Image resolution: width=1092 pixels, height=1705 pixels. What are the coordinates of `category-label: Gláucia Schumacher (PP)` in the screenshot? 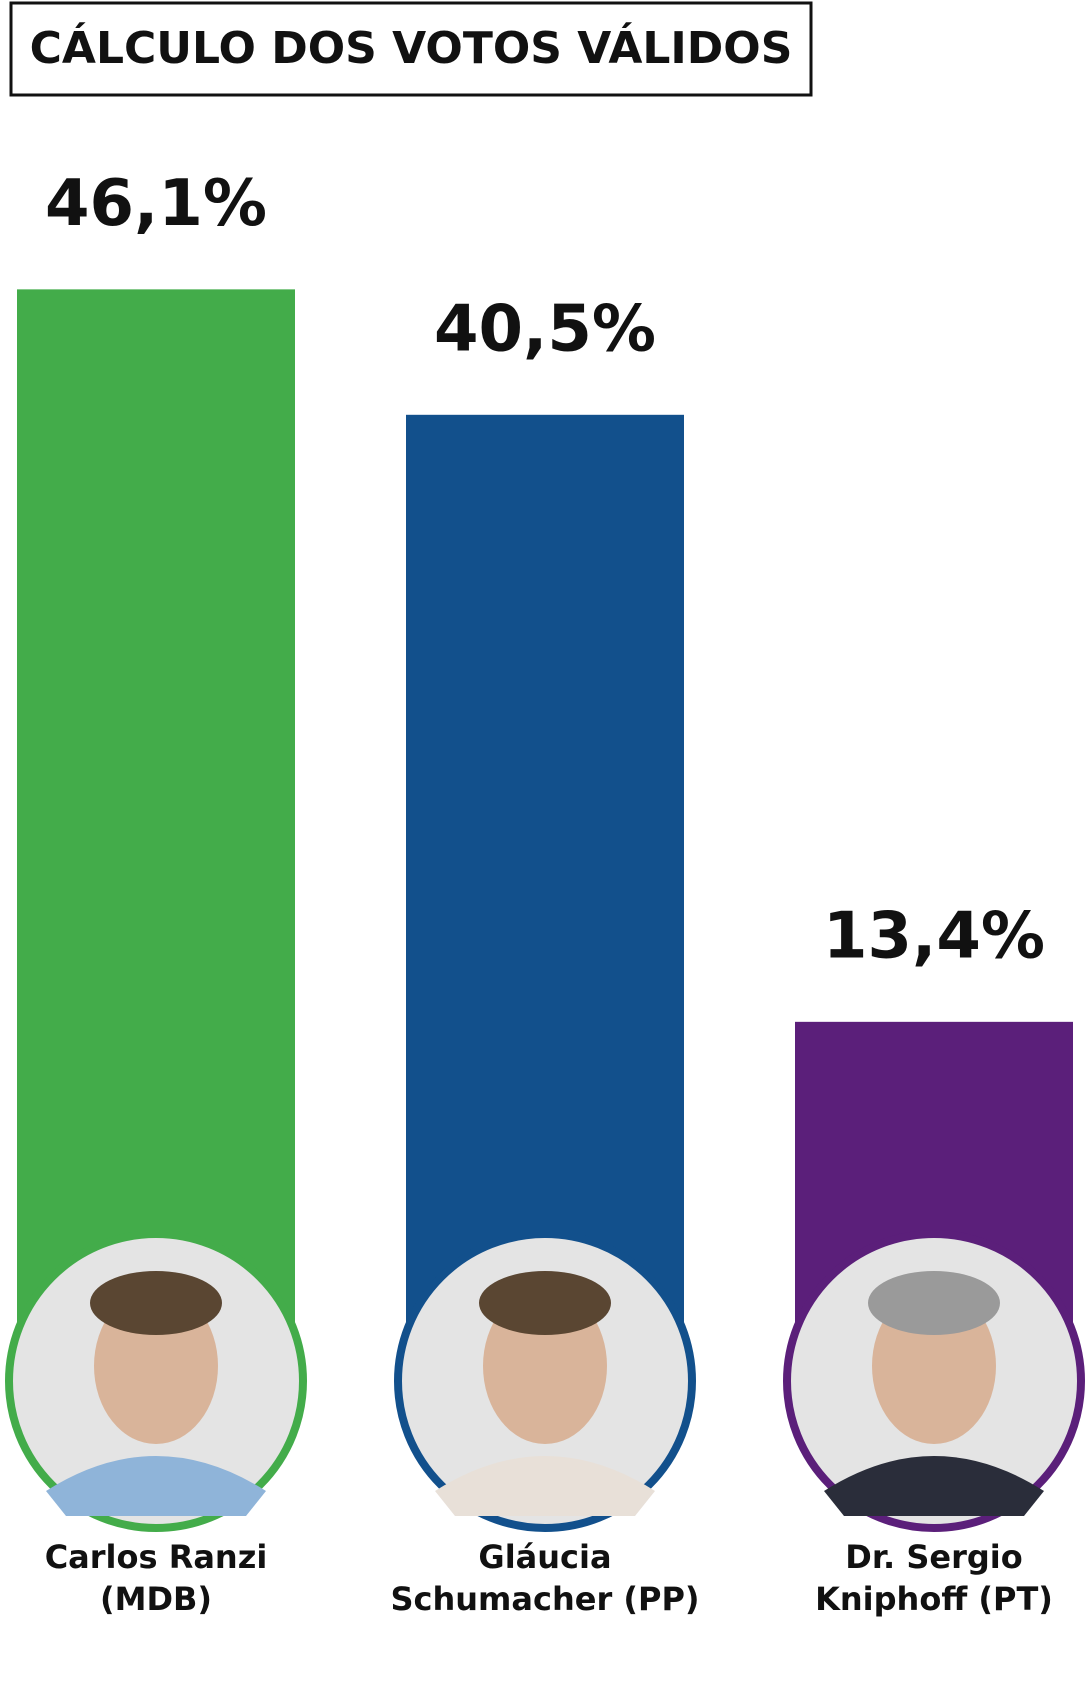 It's located at (544, 1578).